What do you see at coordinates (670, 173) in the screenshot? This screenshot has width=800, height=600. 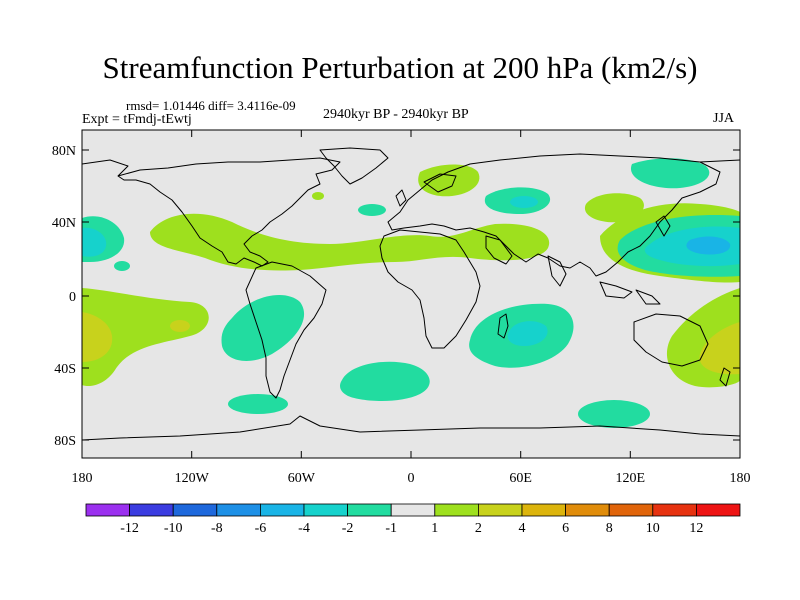 I see `anomaly-n-pacific-east` at bounding box center [670, 173].